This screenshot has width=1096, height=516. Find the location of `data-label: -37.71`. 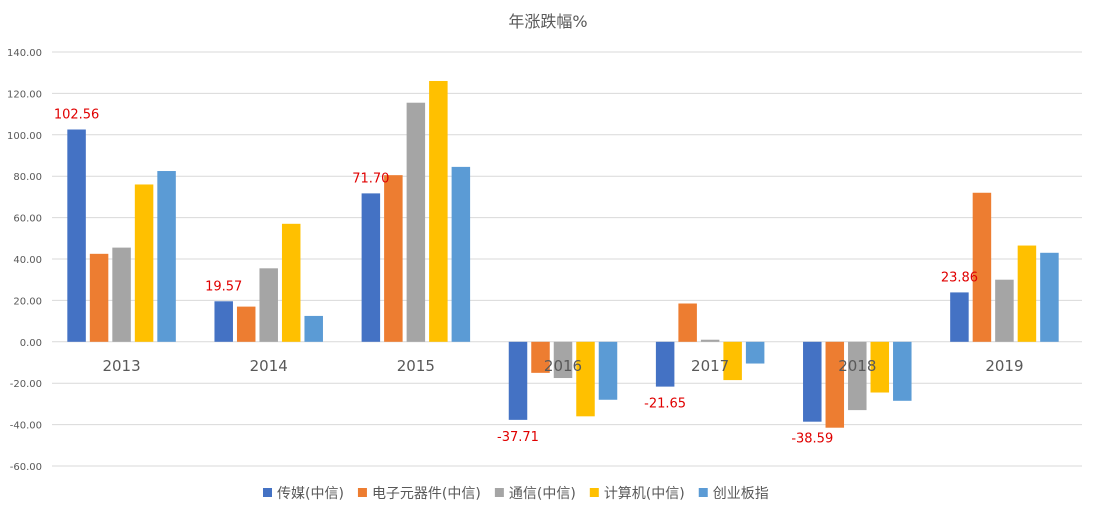

data-label: -37.71 is located at coordinates (518, 437).